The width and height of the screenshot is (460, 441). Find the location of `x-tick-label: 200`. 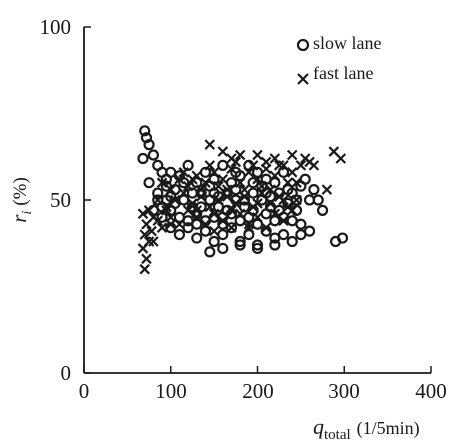

x-tick-label: 200 is located at coordinates (258, 391).